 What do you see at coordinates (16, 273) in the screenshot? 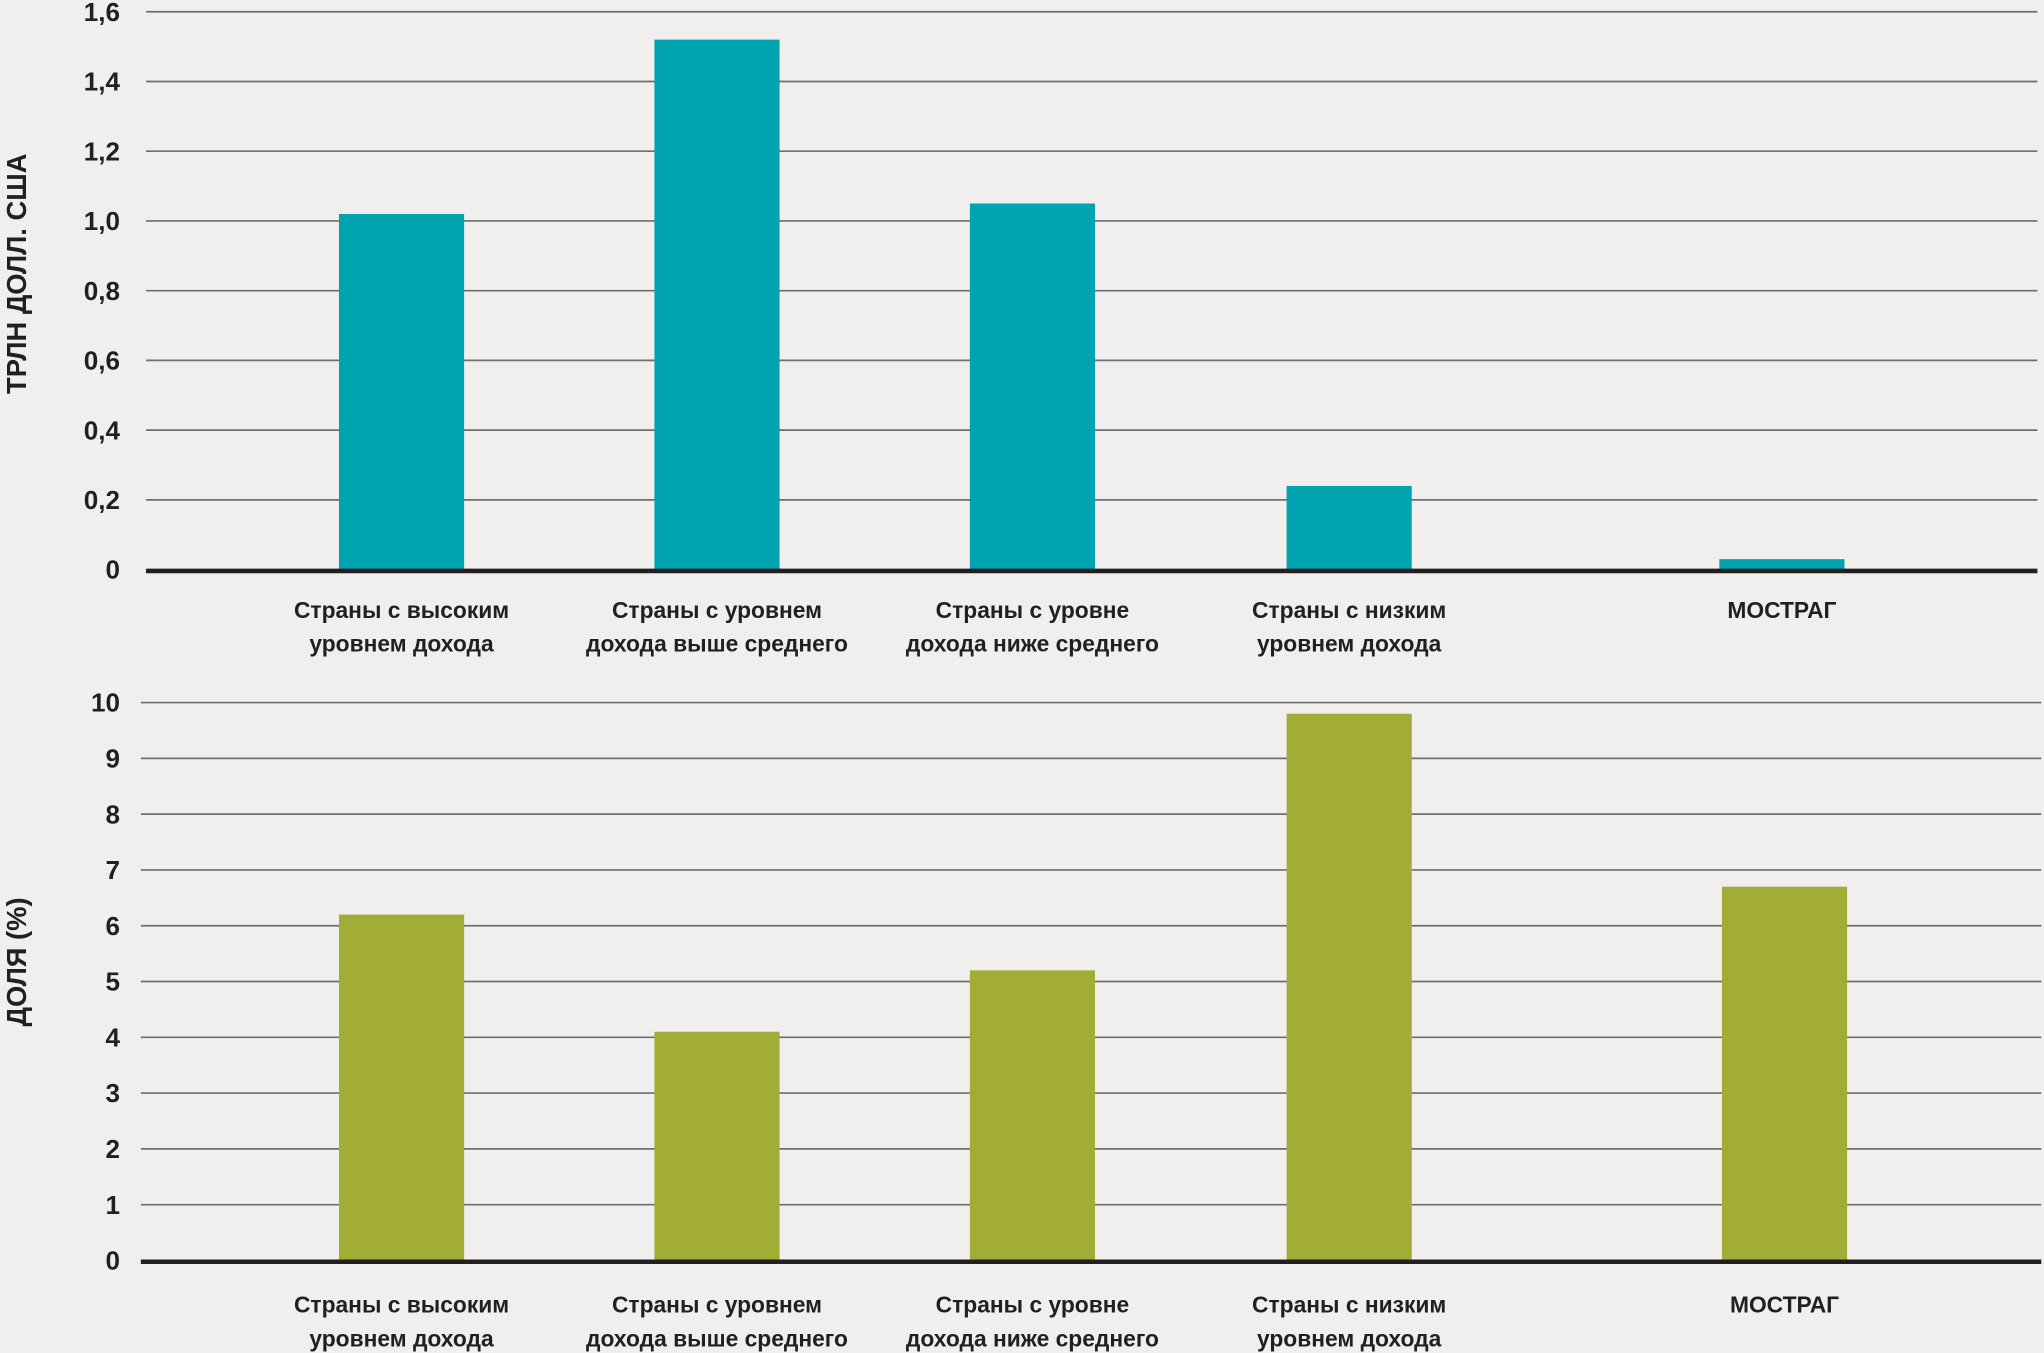
I see `y-axis-title: ТРЛН ДОЛЛ. США` at bounding box center [16, 273].